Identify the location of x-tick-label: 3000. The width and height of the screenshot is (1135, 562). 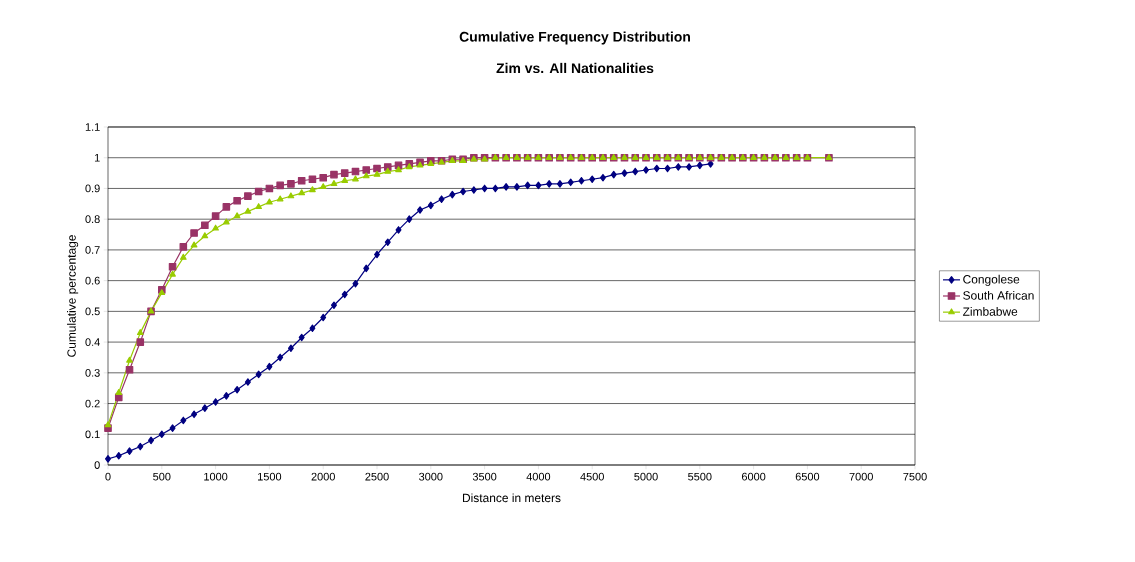
(431, 476).